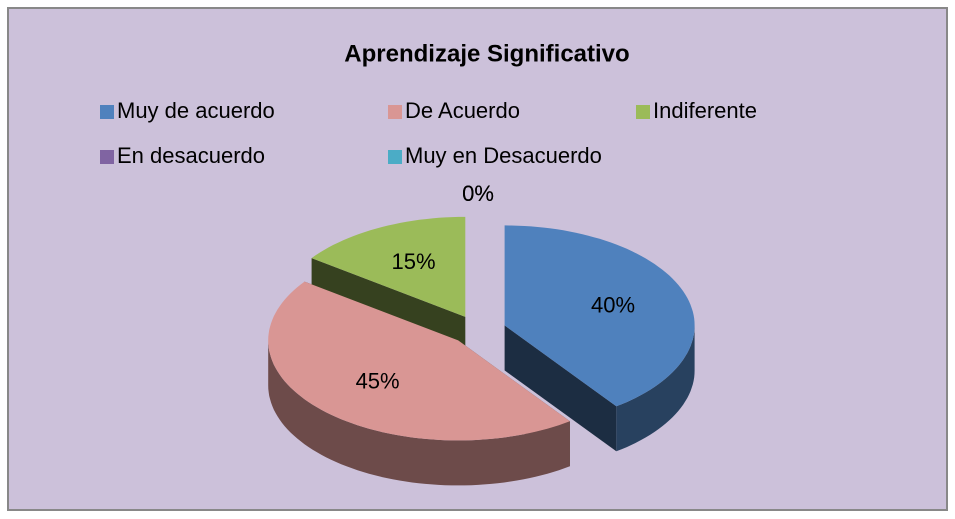 This screenshot has height=519, width=955. I want to click on legend-label: Indiferente, so click(705, 110).